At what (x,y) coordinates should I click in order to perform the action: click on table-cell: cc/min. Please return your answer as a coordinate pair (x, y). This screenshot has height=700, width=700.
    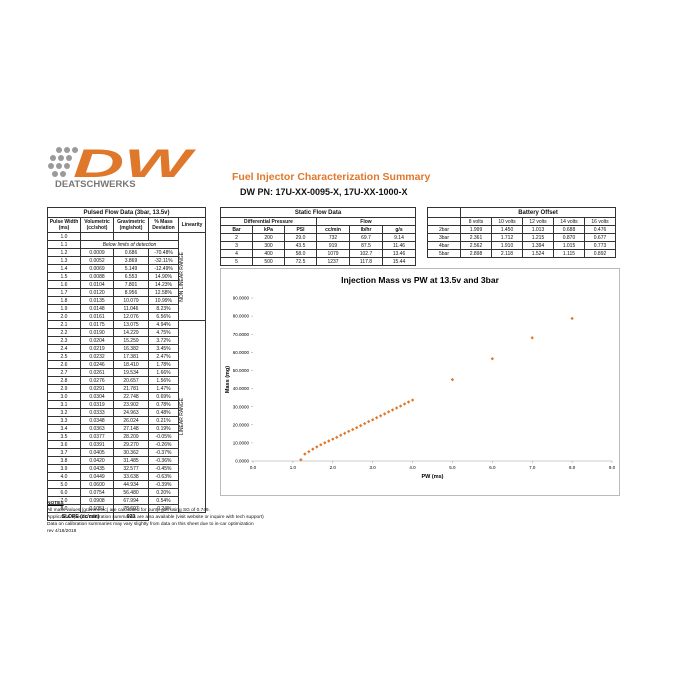
    Looking at the image, I should click on (333, 229).